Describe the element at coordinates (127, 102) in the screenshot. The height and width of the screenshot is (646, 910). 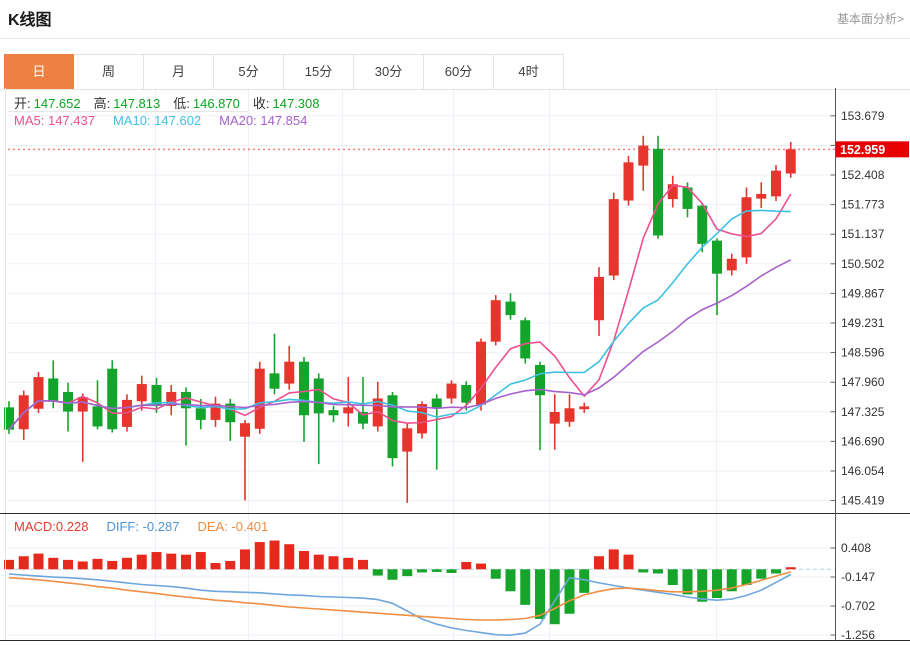
I see `high-pair: 高: 147.813` at that location.